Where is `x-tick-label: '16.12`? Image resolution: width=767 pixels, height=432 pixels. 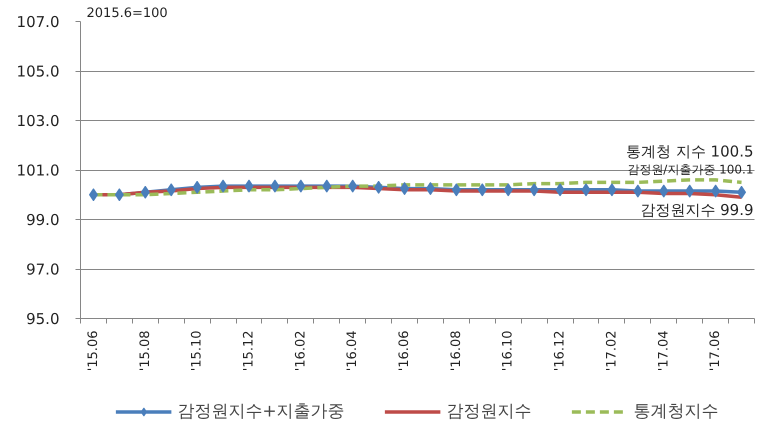
x-tick-label: '16.12 is located at coordinates (560, 351).